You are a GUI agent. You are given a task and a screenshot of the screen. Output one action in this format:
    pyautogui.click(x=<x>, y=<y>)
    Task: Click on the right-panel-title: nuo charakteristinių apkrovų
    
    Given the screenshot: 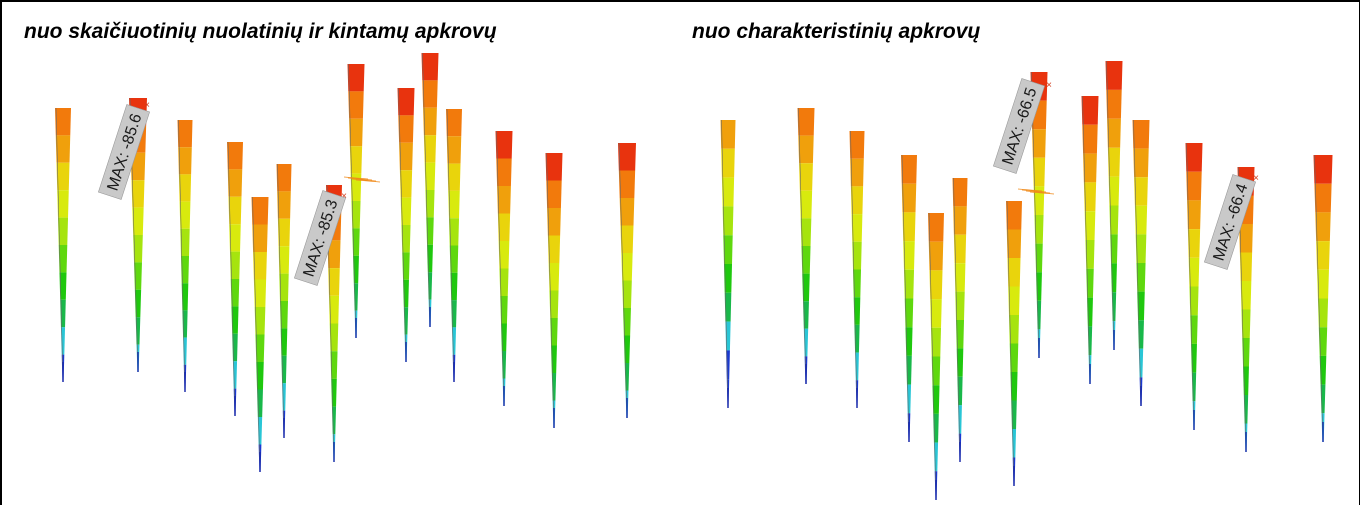 What is the action you would take?
    pyautogui.click(x=836, y=31)
    